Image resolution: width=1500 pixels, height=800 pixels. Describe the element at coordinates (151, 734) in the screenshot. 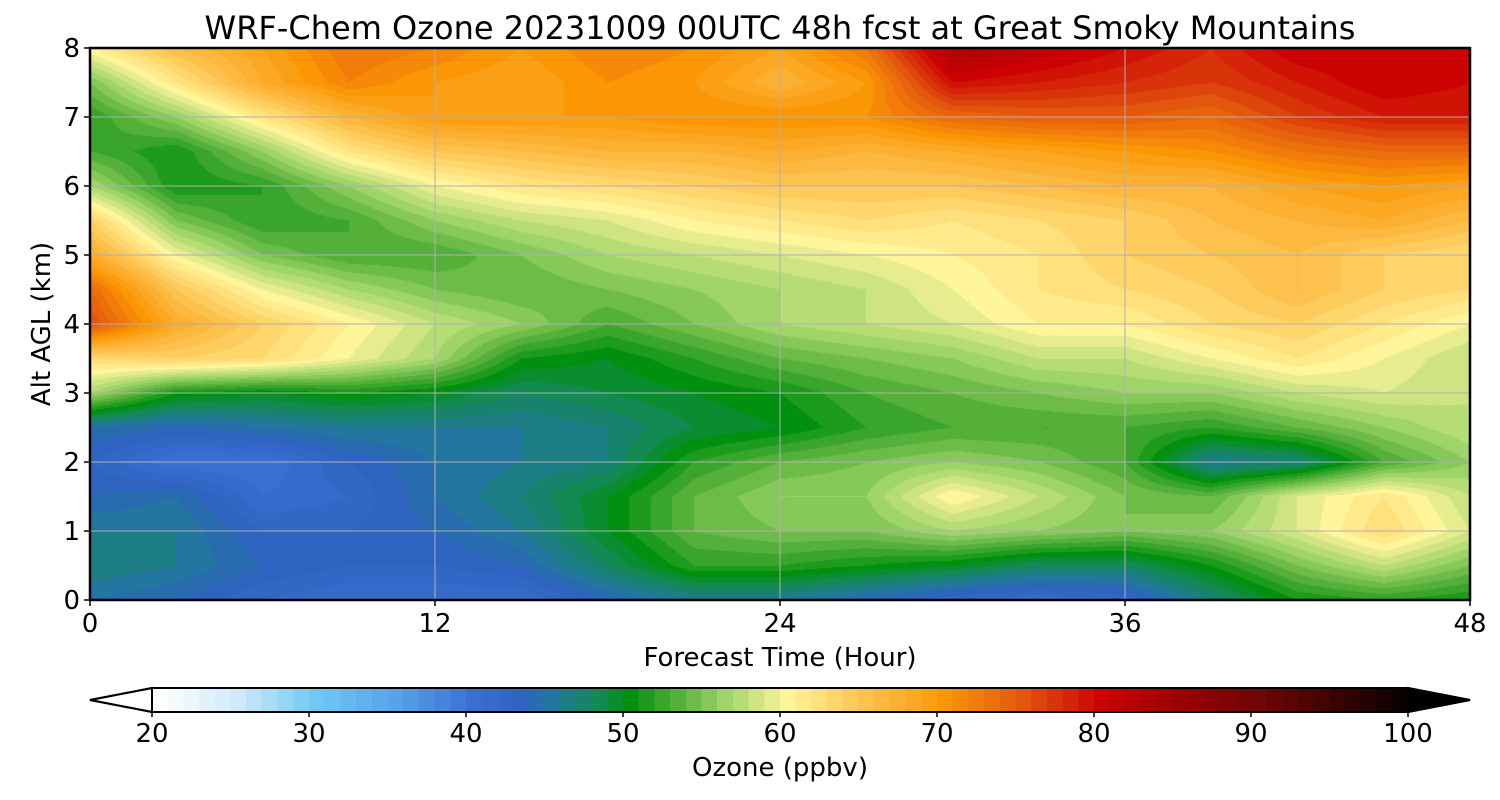

I see `colorbar-tick-label: 20` at that location.